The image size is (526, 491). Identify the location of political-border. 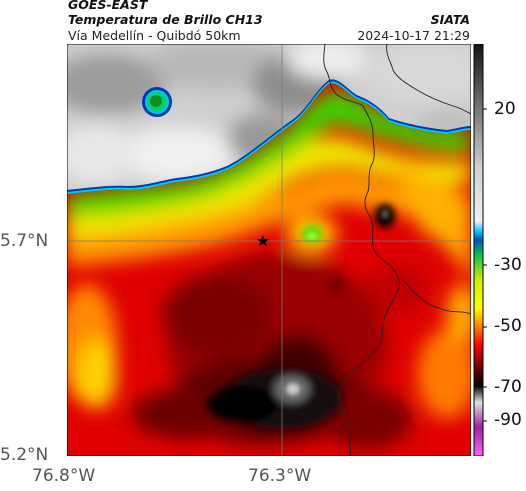
(361, 250).